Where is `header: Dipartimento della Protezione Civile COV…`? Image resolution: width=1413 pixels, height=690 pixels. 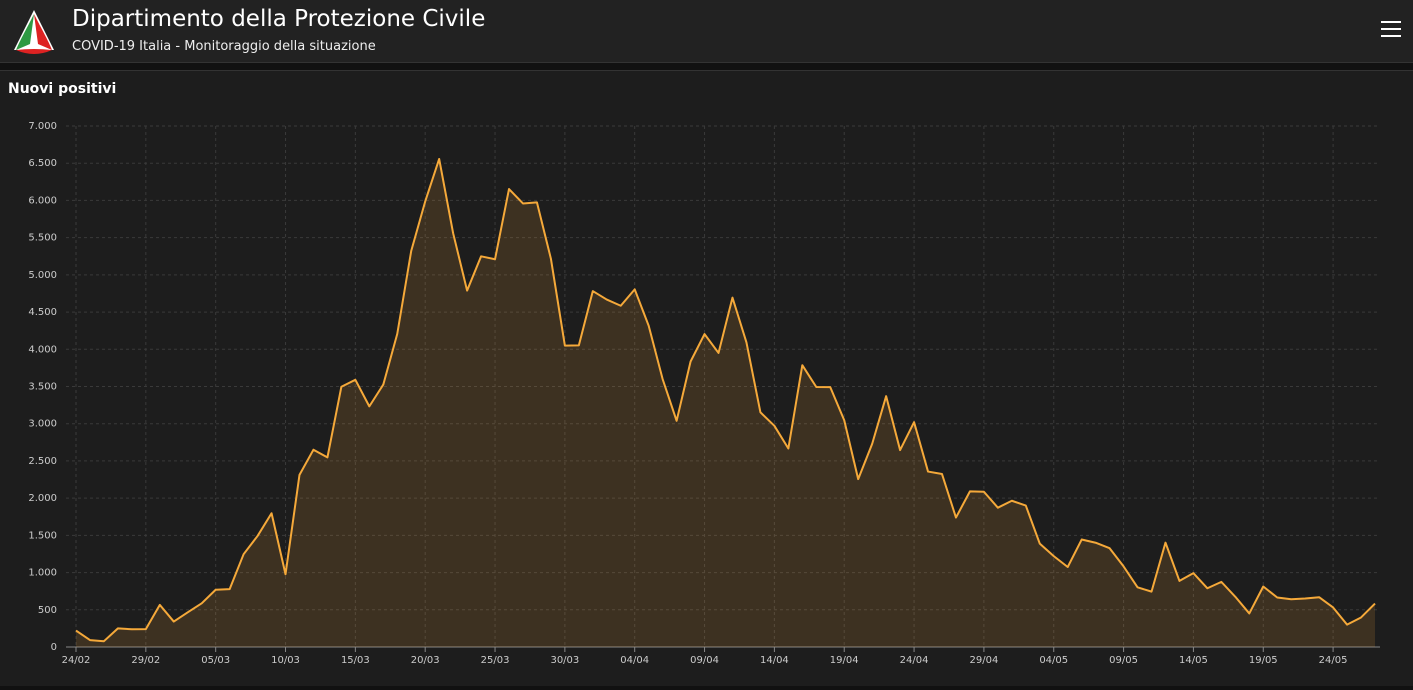
header: Dipartimento della Protezione Civile COV… is located at coordinates (706, 31).